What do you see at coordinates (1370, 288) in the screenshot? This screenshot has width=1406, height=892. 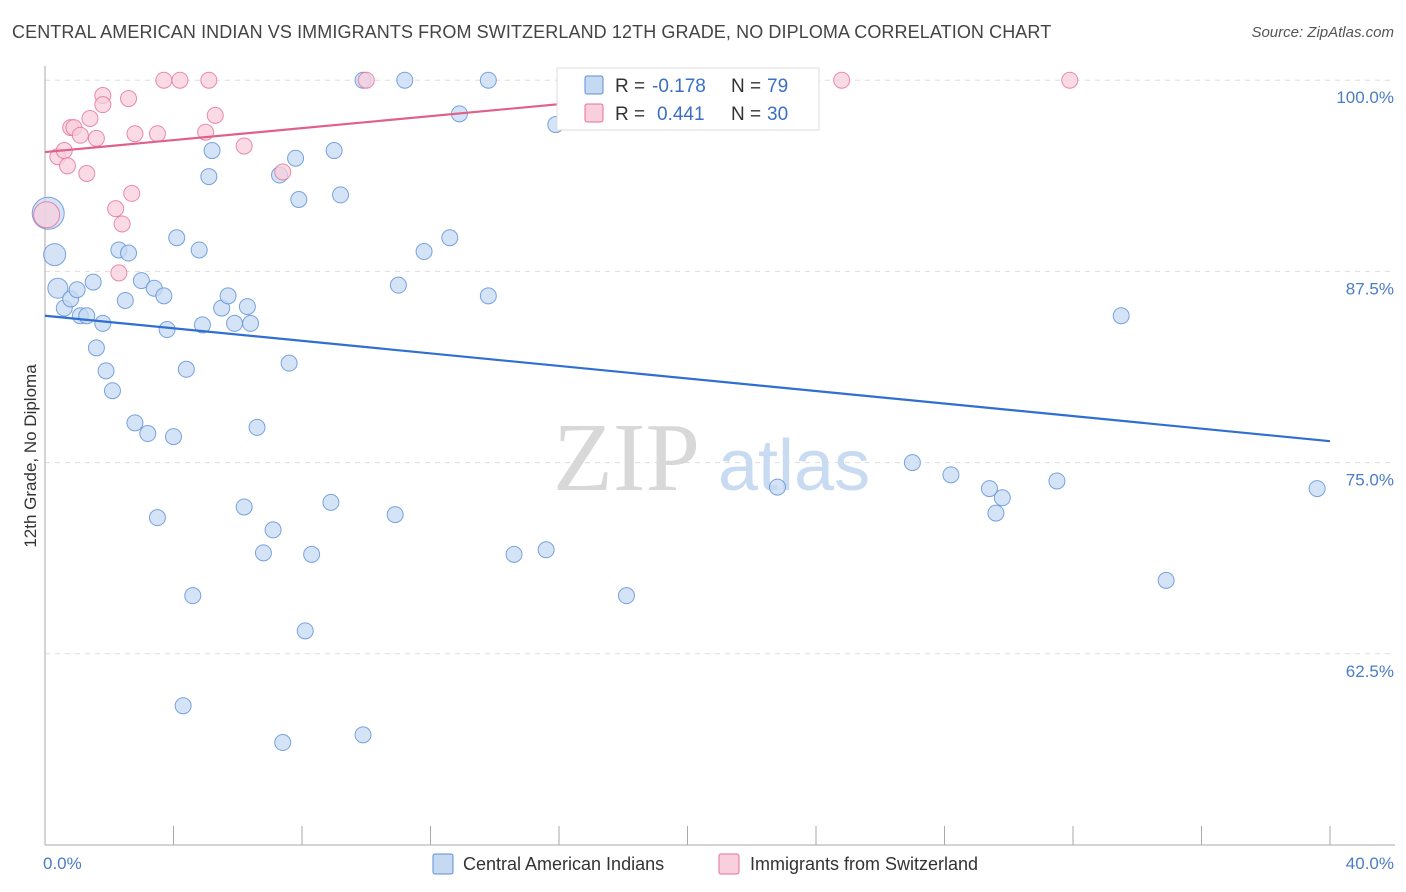 I see `y-tick-label: 87.5%` at bounding box center [1370, 288].